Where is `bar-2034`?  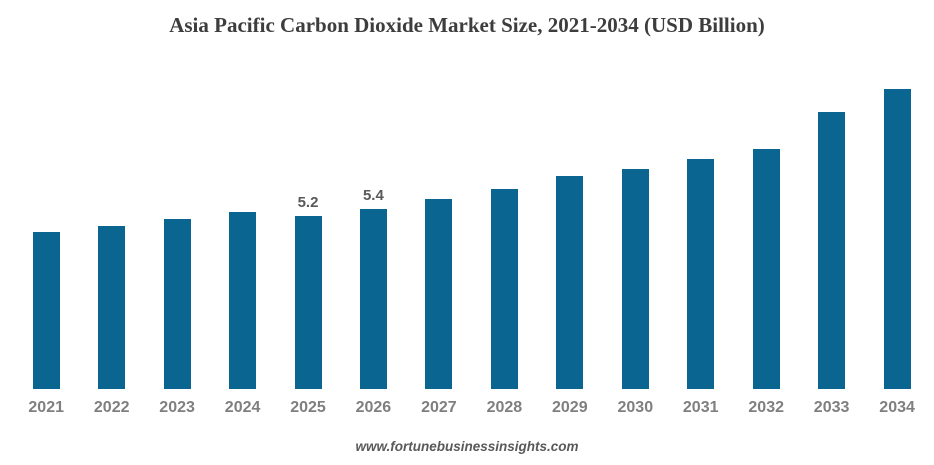 bar-2034 is located at coordinates (897, 239).